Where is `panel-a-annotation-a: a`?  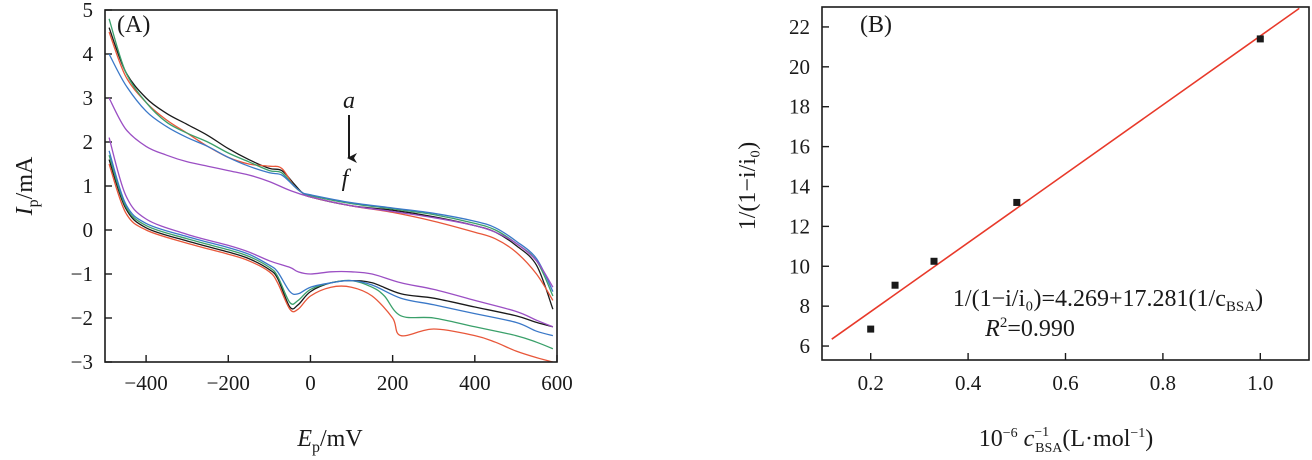
panel-a-annotation-a: a is located at coordinates (349, 101).